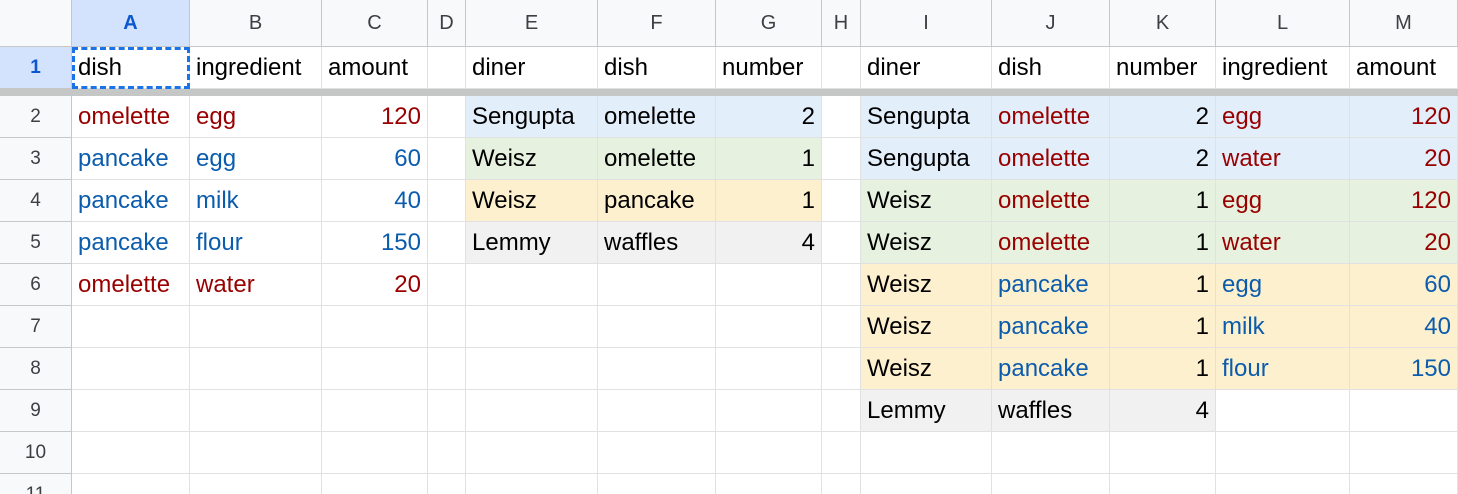 The image size is (1458, 494). I want to click on cell-l10, so click(1283, 453).